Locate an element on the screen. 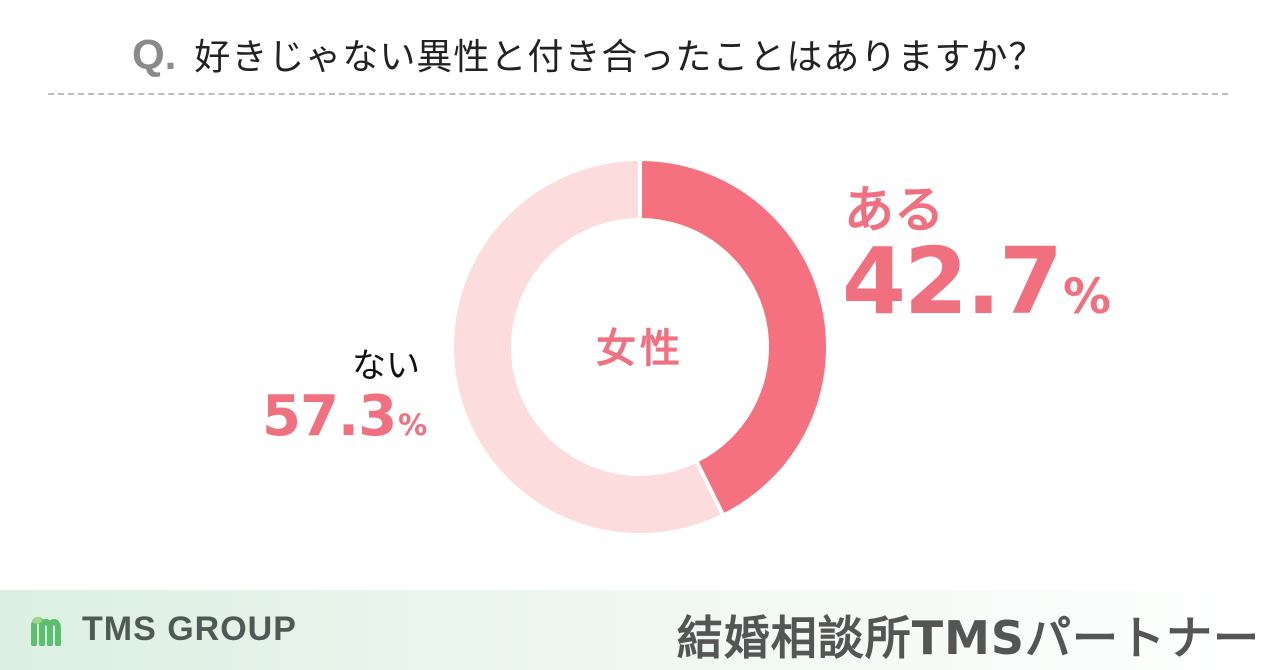  donut-slice-nai is located at coordinates (588, 346).